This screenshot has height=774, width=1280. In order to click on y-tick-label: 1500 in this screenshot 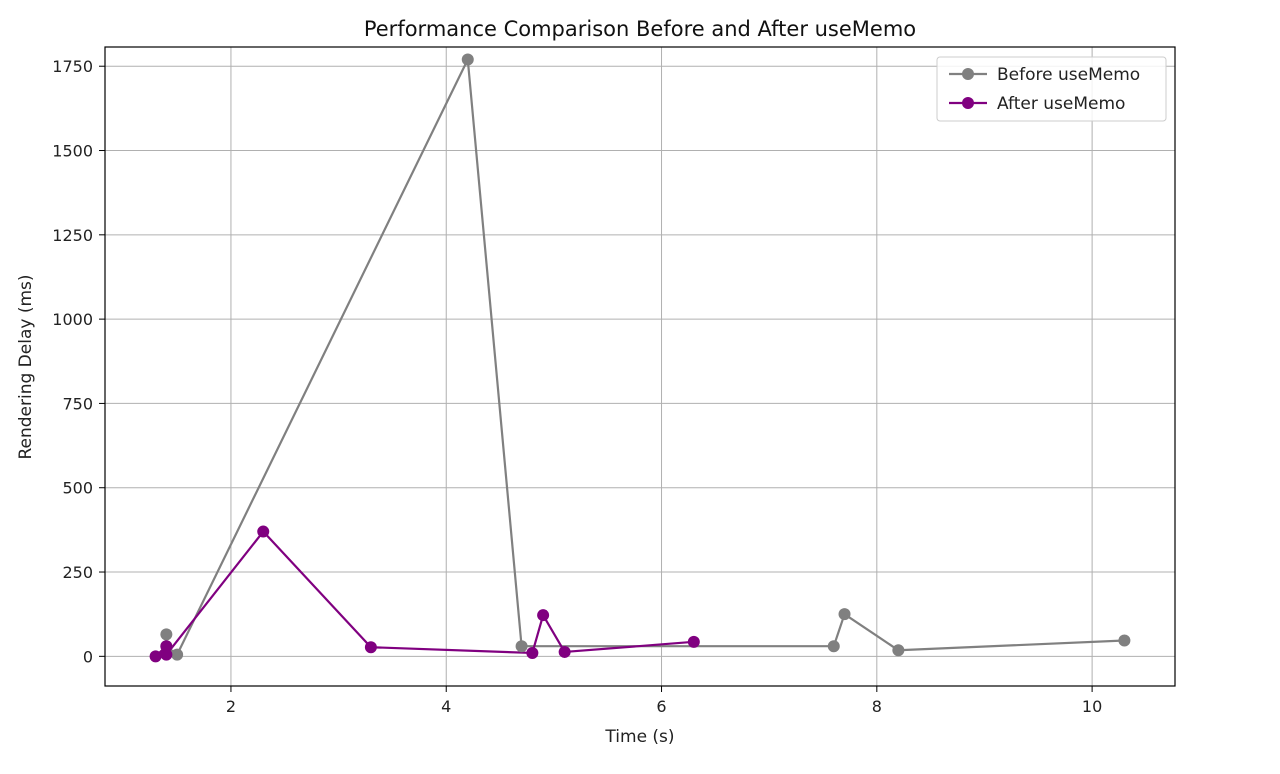, I will do `click(72, 151)`.